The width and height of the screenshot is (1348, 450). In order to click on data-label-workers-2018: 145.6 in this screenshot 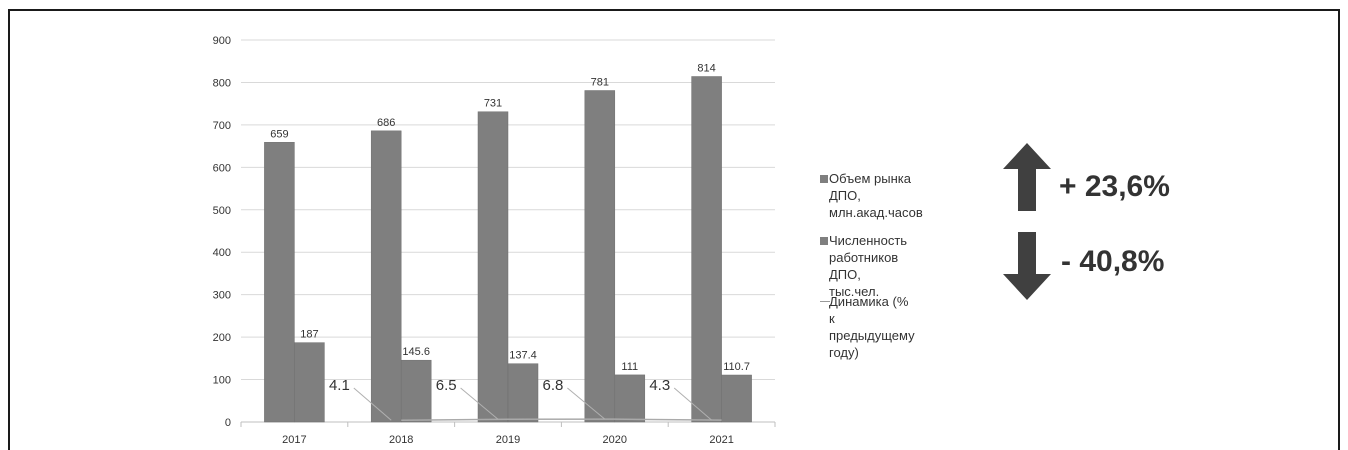, I will do `click(416, 352)`.